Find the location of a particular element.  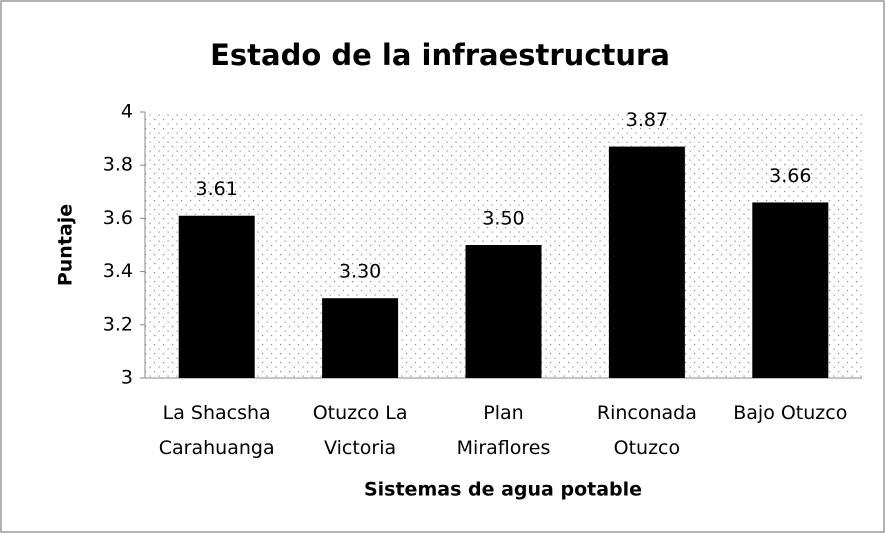

value-label: 3.61 is located at coordinates (217, 189).